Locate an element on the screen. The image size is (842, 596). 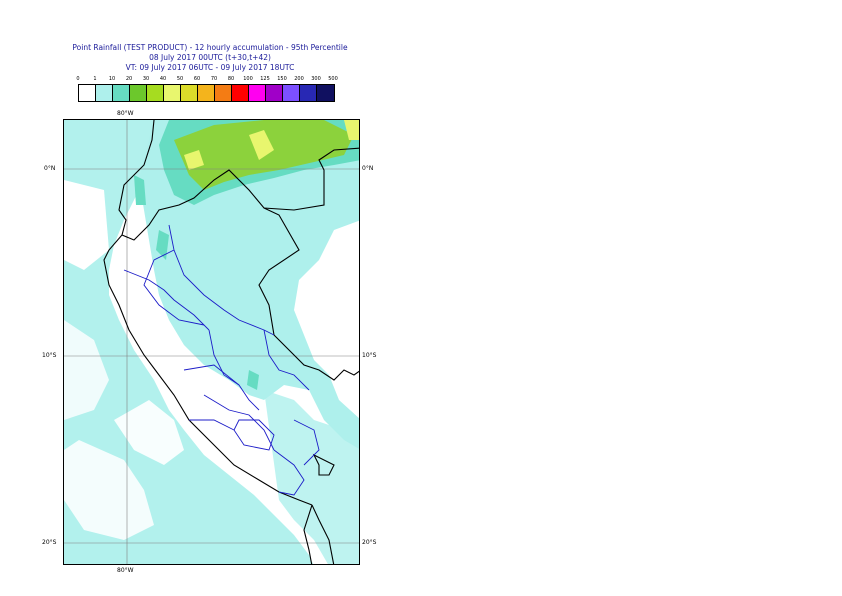
legend-threshold-label: 0 is located at coordinates (78, 79).